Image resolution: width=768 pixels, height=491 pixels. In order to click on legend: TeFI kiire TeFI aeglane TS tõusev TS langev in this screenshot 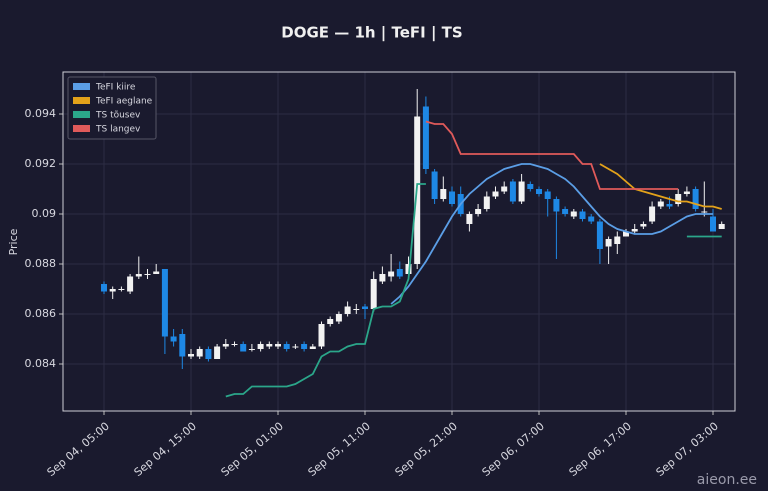, I will do `click(112, 108)`.